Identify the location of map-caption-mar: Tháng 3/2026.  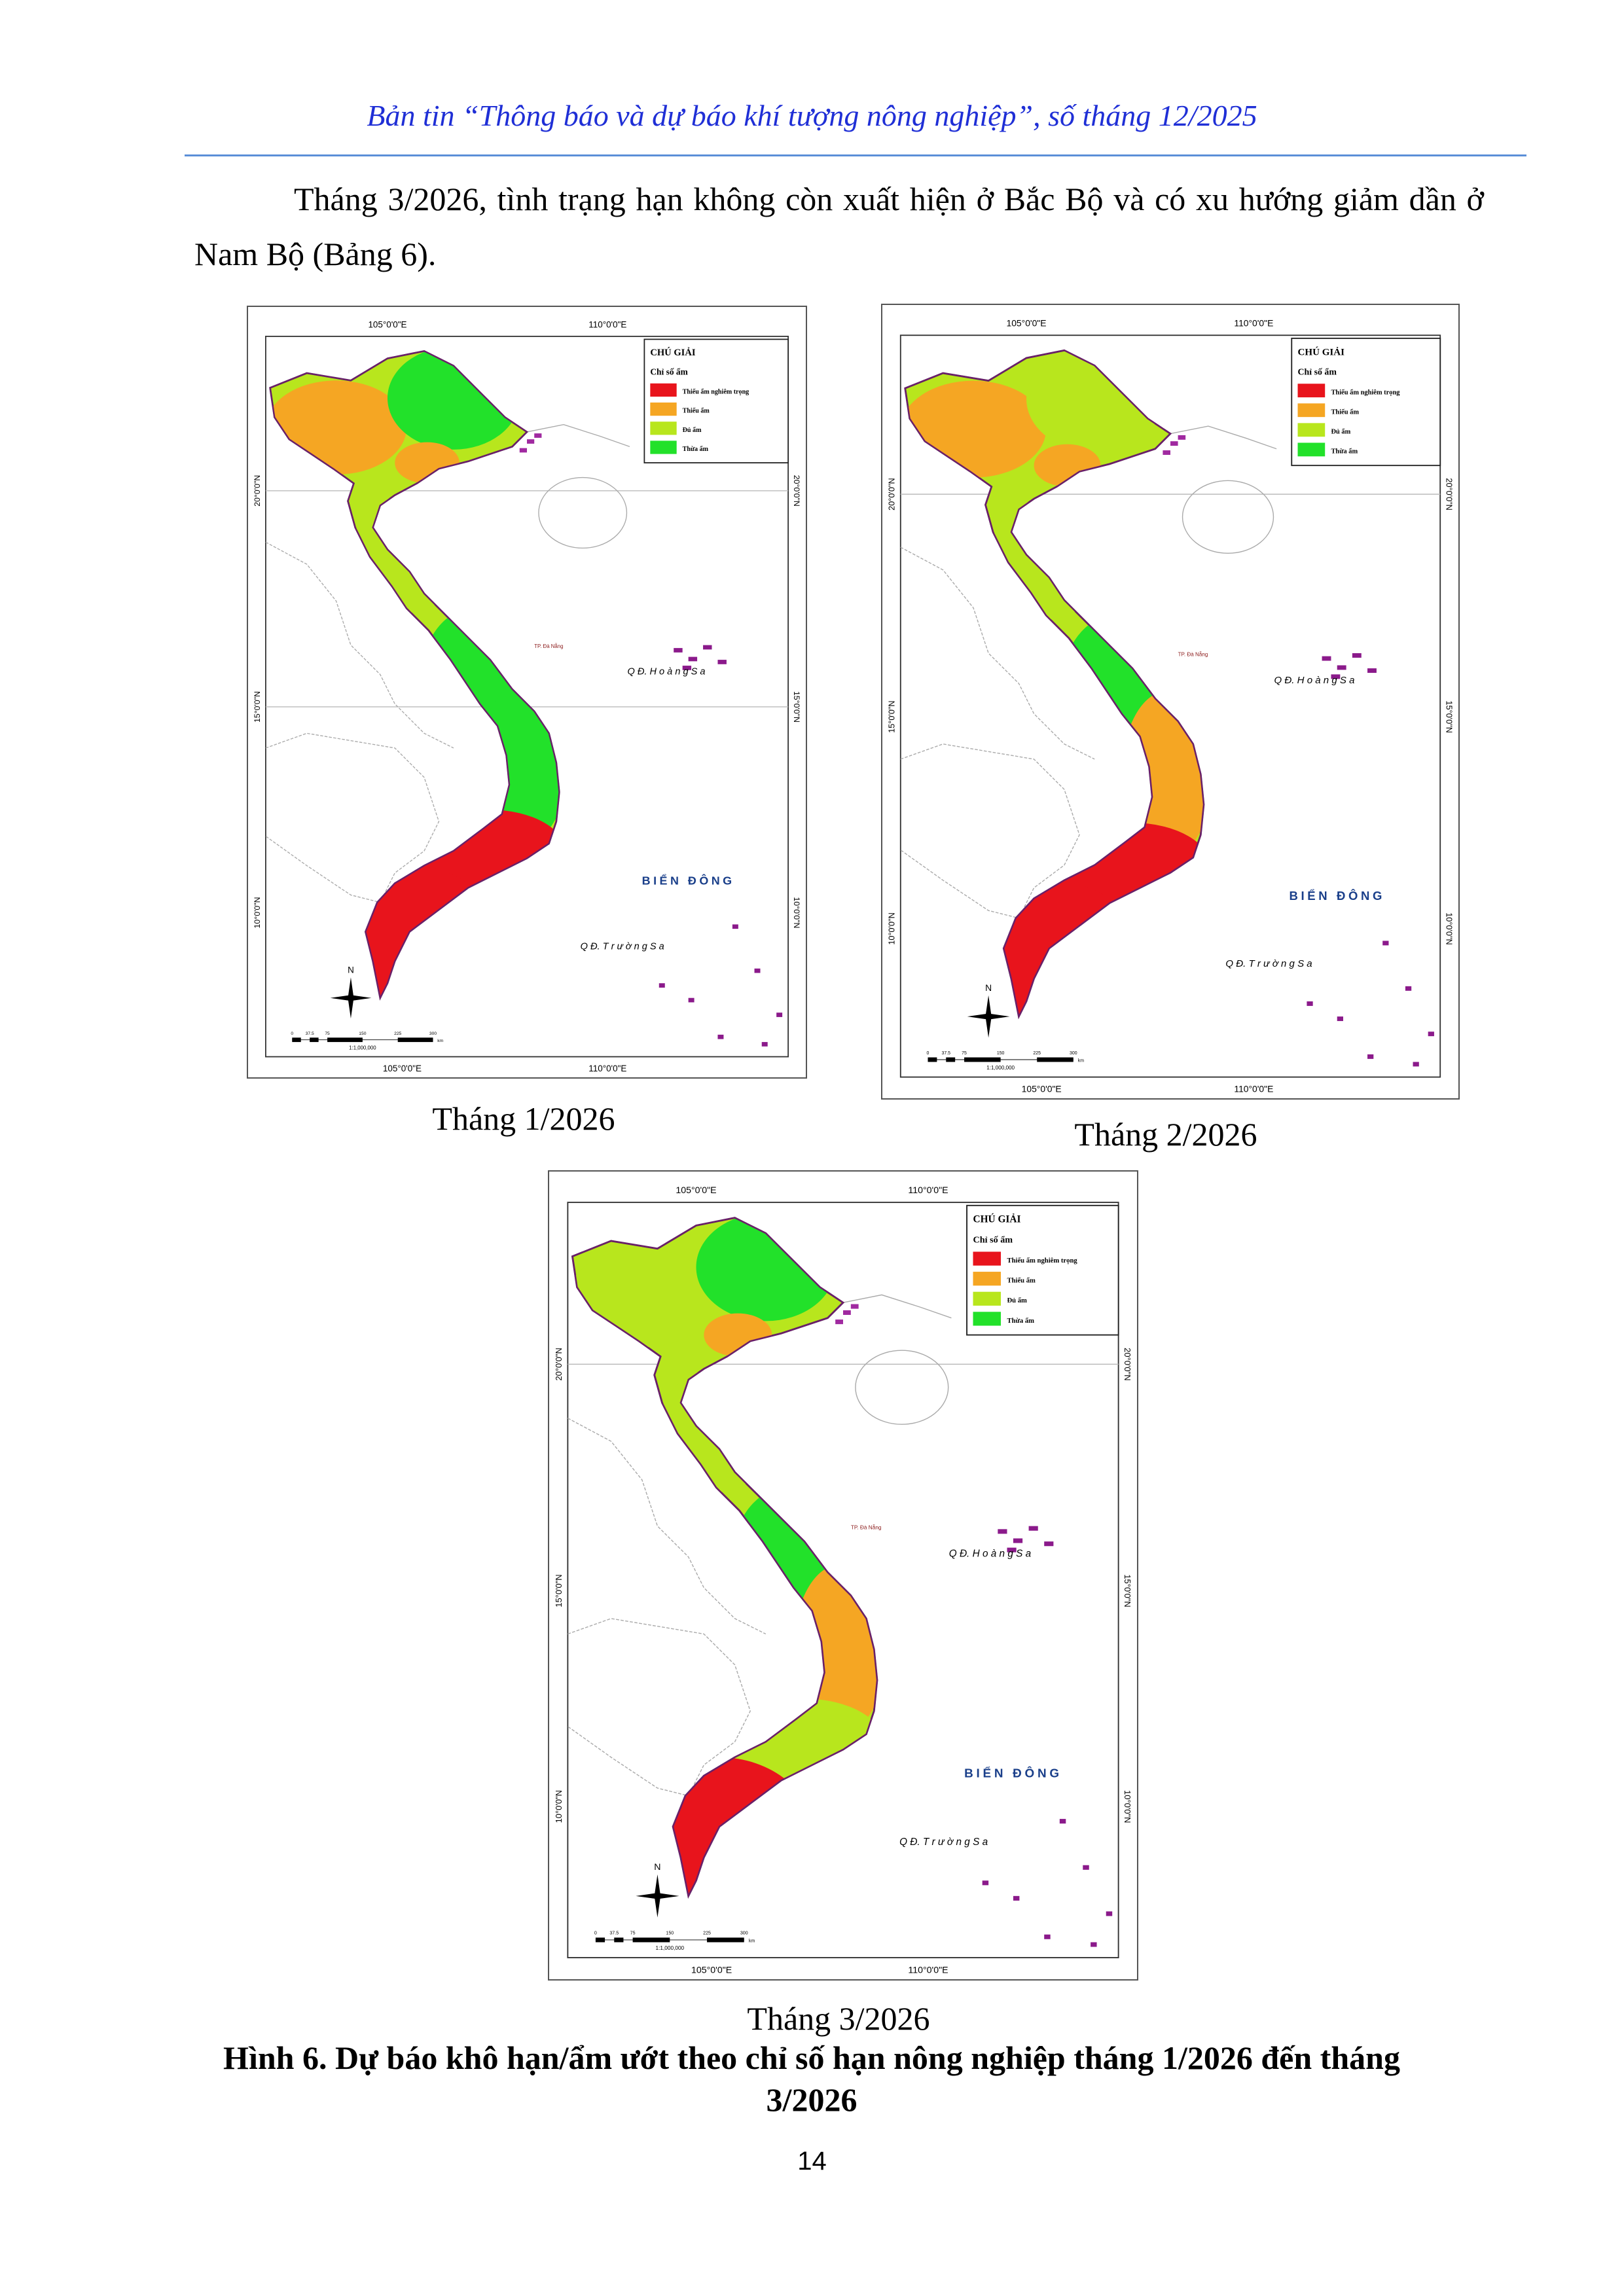
(838, 2018).